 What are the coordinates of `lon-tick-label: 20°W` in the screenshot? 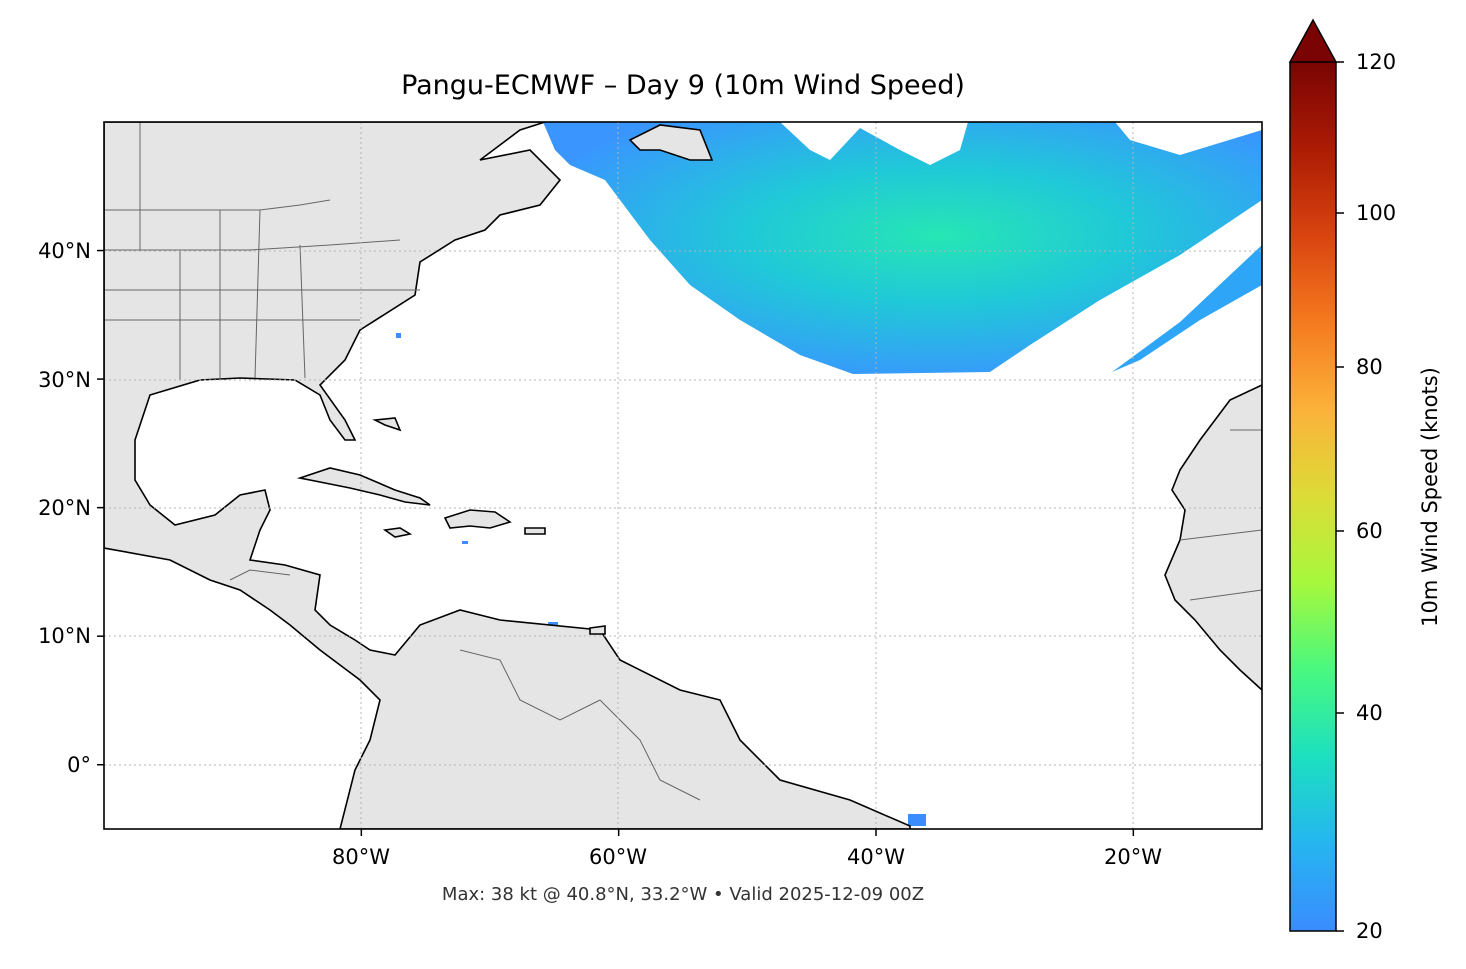 It's located at (1133, 857).